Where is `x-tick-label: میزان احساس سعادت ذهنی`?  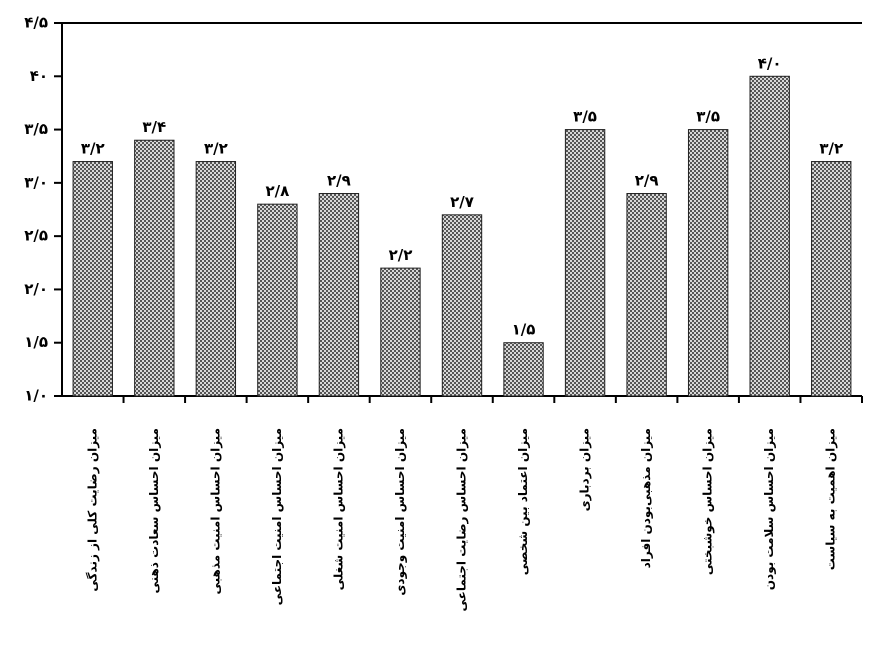
x-tick-label: میزان احساس سعادت ذهنی is located at coordinates (154, 511).